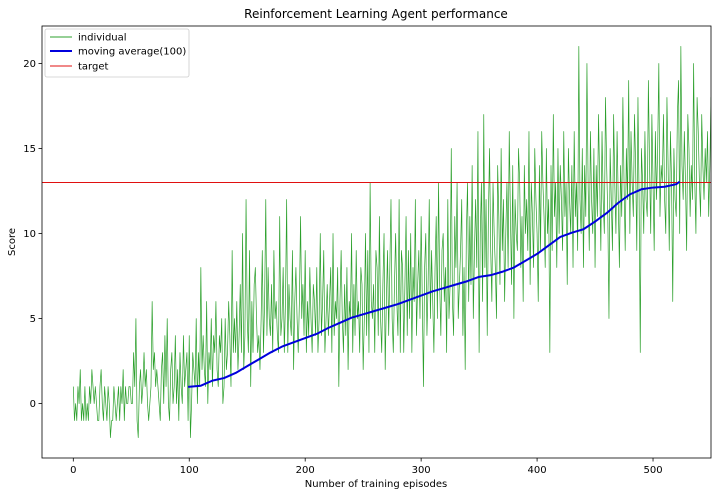  What do you see at coordinates (33, 404) in the screenshot?
I see `y-tick-label: 0` at bounding box center [33, 404].